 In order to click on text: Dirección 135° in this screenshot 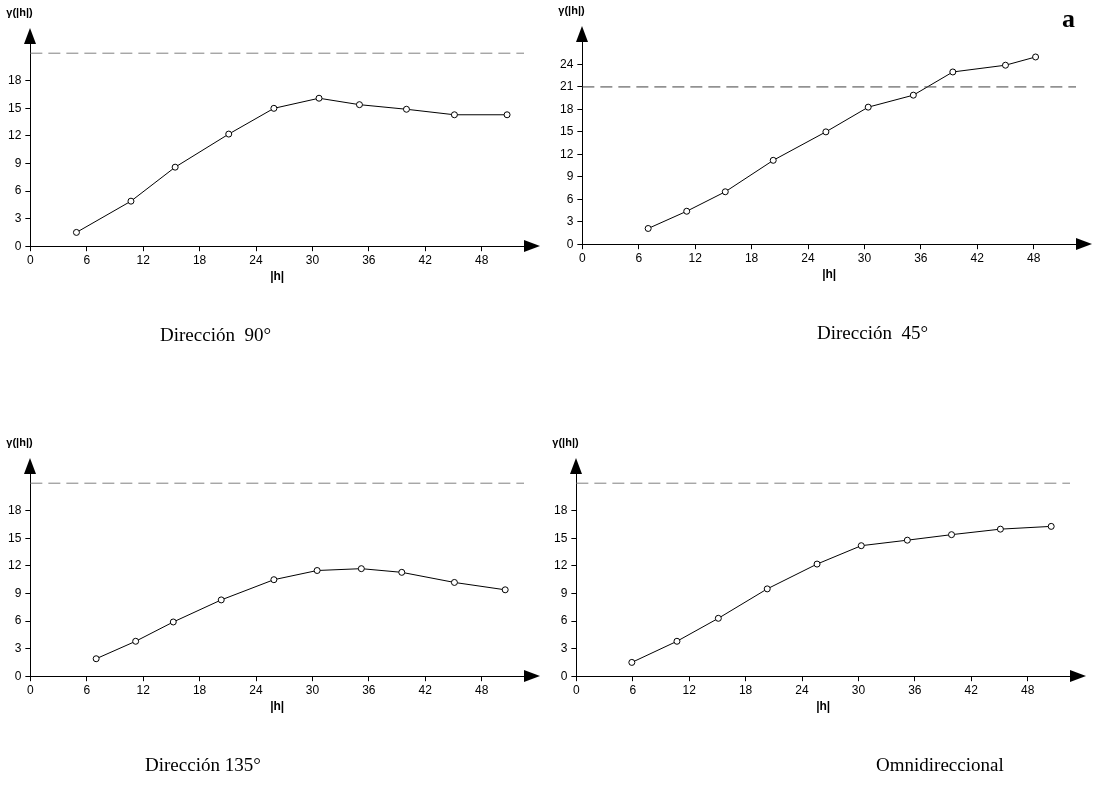, I will do `click(203, 765)`.